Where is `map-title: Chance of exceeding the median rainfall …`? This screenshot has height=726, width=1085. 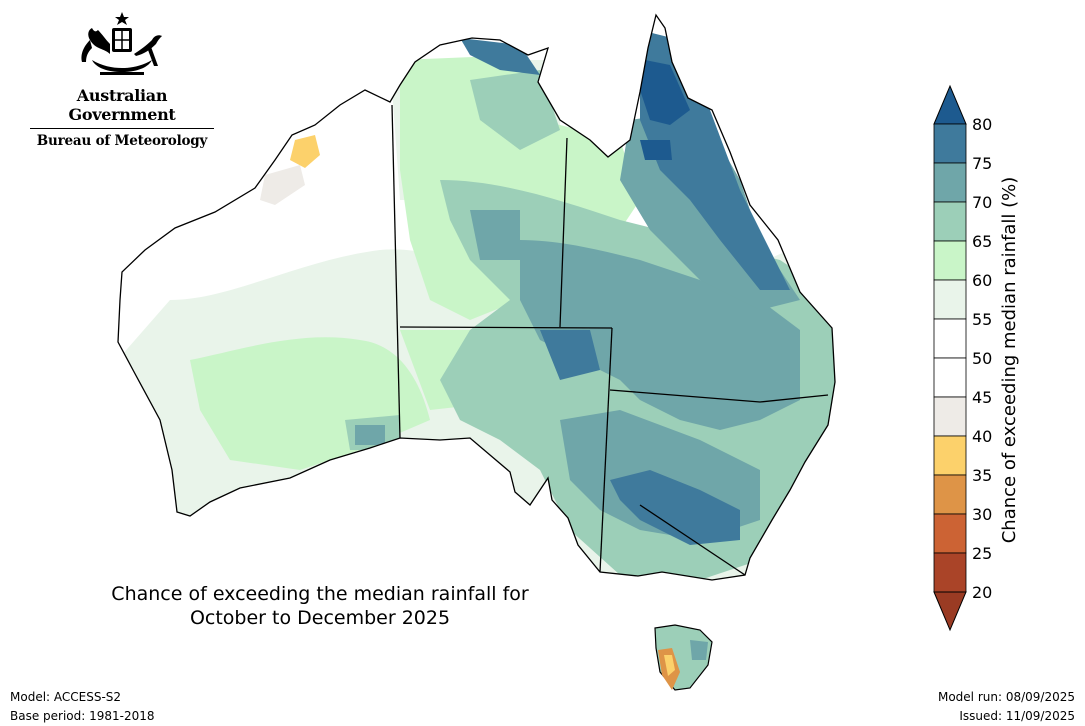
map-title: Chance of exceeding the median rainfall … is located at coordinates (320, 606).